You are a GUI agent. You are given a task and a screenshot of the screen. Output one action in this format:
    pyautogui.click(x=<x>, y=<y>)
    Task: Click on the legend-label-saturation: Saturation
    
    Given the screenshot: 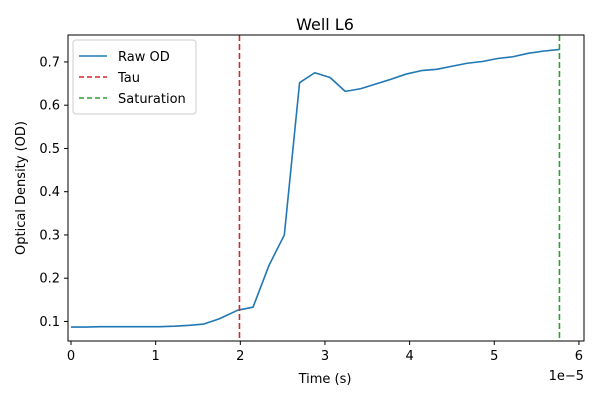 What is the action you would take?
    pyautogui.click(x=152, y=99)
    